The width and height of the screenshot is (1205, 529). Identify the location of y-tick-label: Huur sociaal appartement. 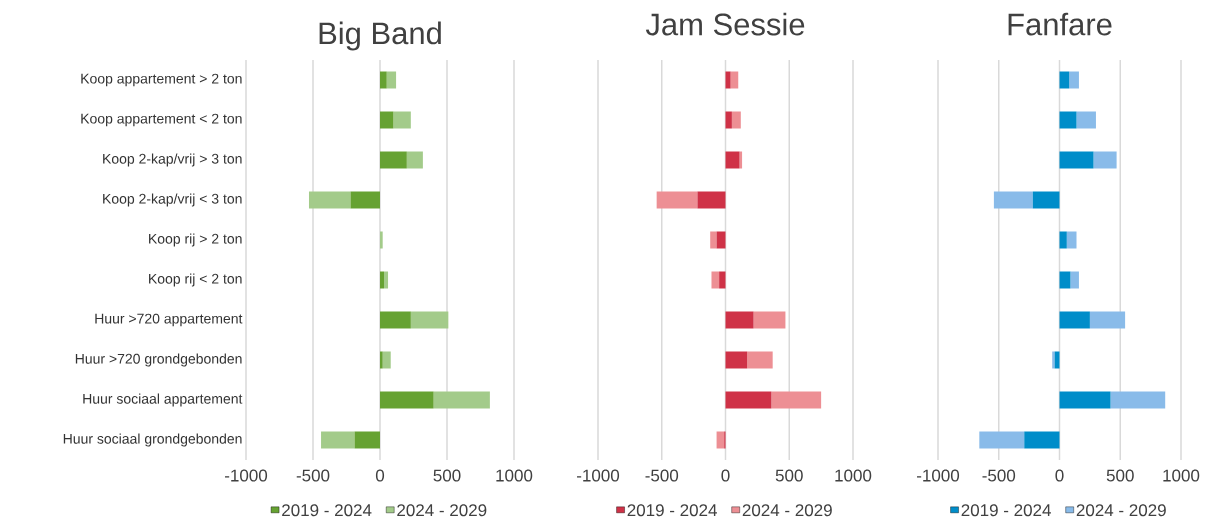
(163, 400).